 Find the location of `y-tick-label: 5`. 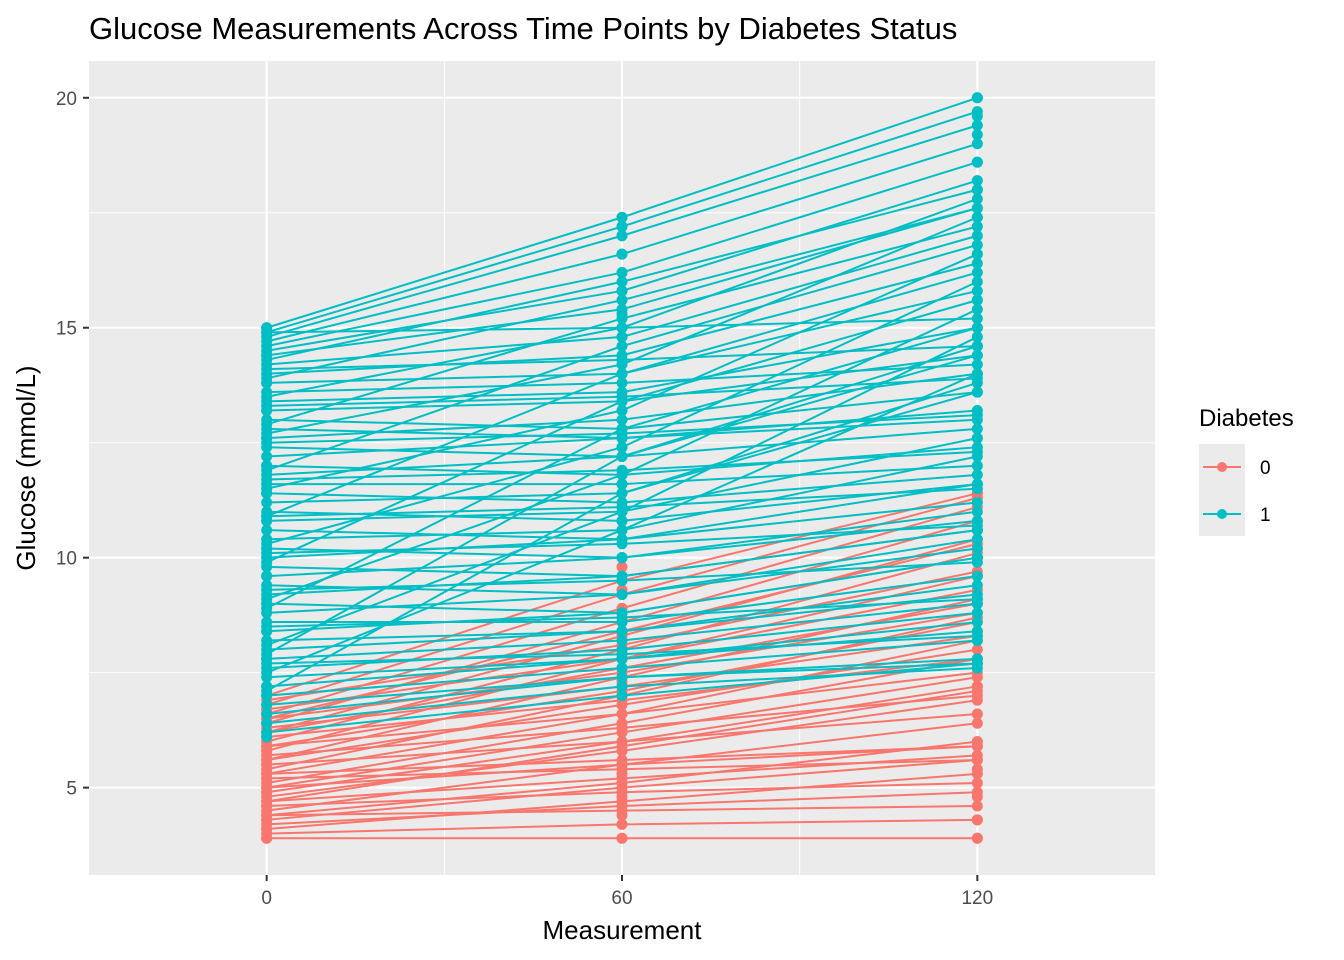

y-tick-label: 5 is located at coordinates (71, 789).